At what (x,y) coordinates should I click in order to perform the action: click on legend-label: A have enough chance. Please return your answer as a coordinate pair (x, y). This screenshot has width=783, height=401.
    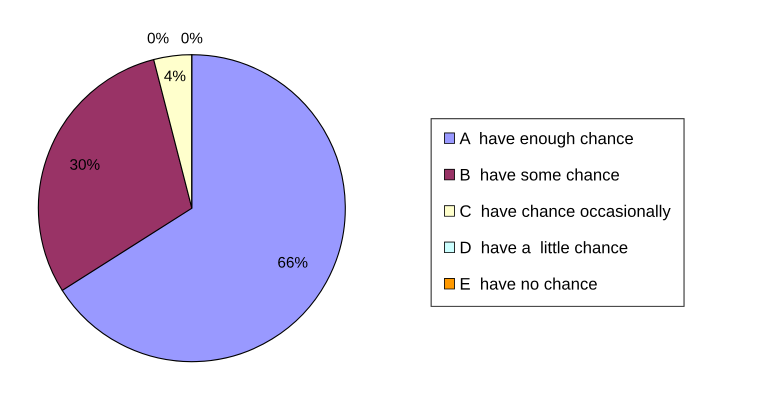
    Looking at the image, I should click on (546, 140).